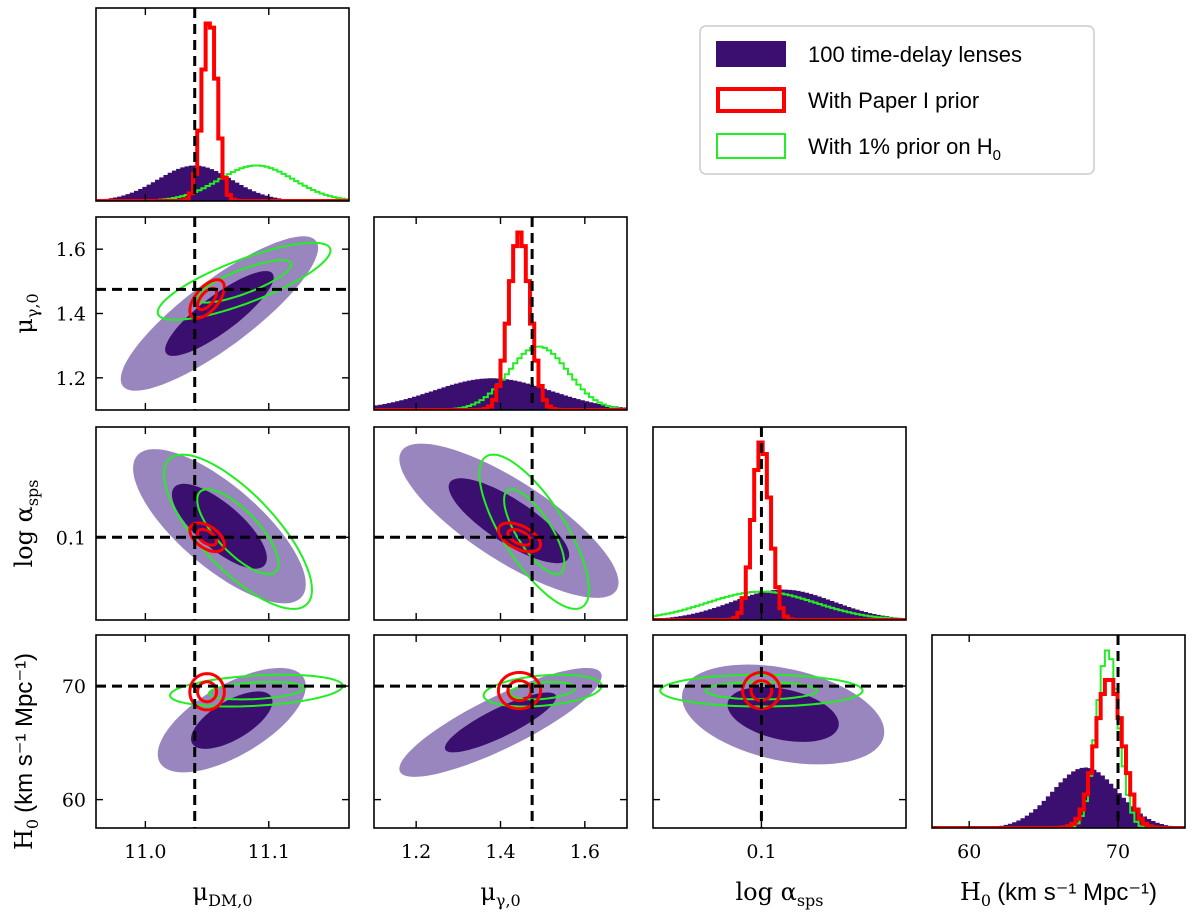  What do you see at coordinates (1058, 753) in the screenshot?
I see `hist-paper1-h0` at bounding box center [1058, 753].